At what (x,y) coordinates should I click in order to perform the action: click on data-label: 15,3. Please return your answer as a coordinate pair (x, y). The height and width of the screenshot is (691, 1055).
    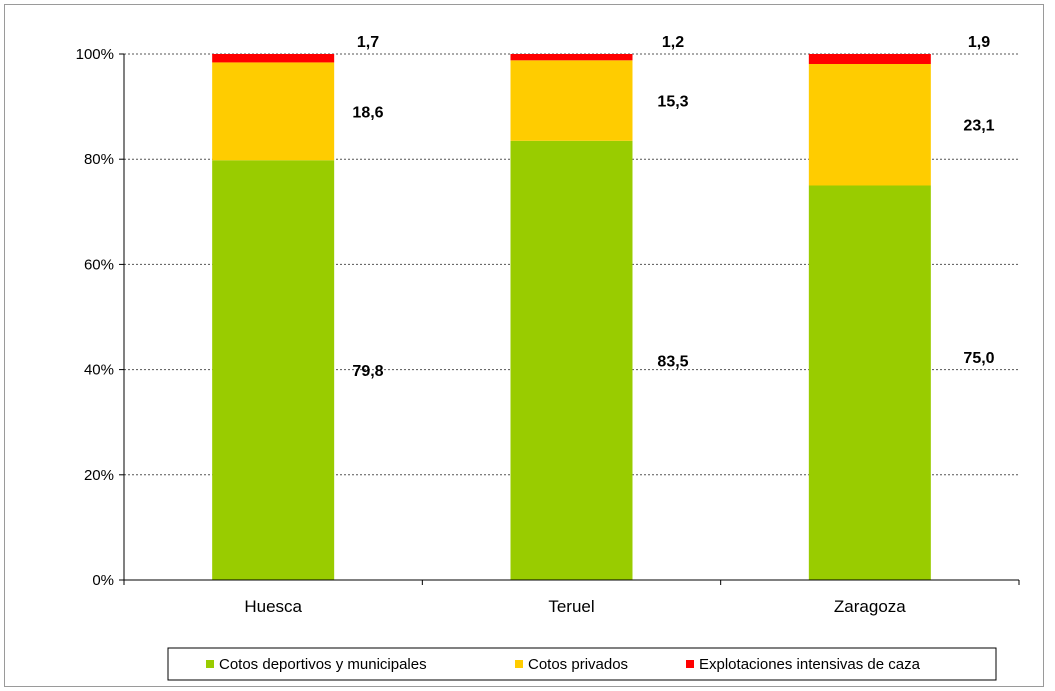
    Looking at the image, I should click on (672, 102).